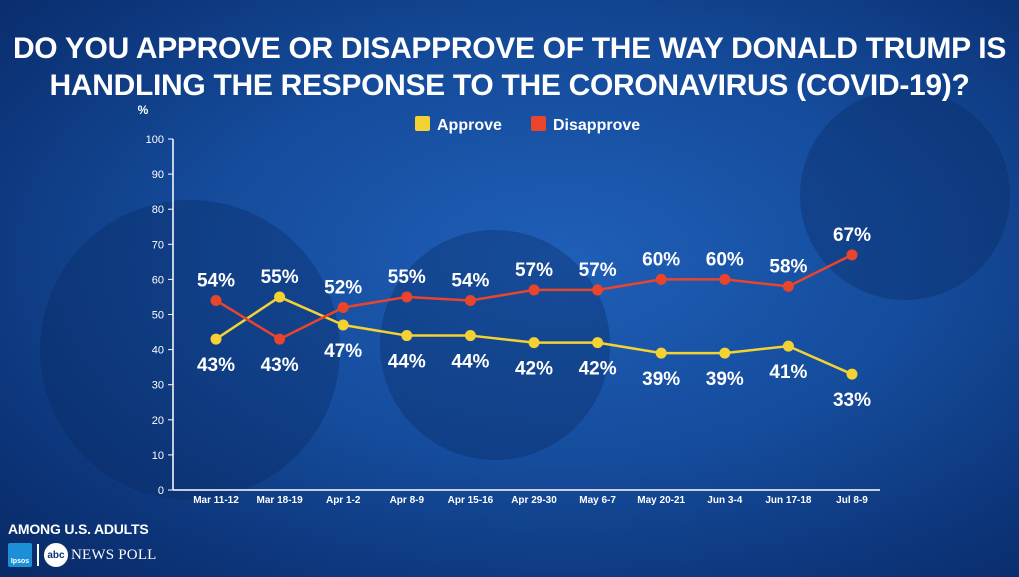 This screenshot has width=1019, height=577. What do you see at coordinates (407, 277) in the screenshot?
I see `data-label-disapprove: 55%` at bounding box center [407, 277].